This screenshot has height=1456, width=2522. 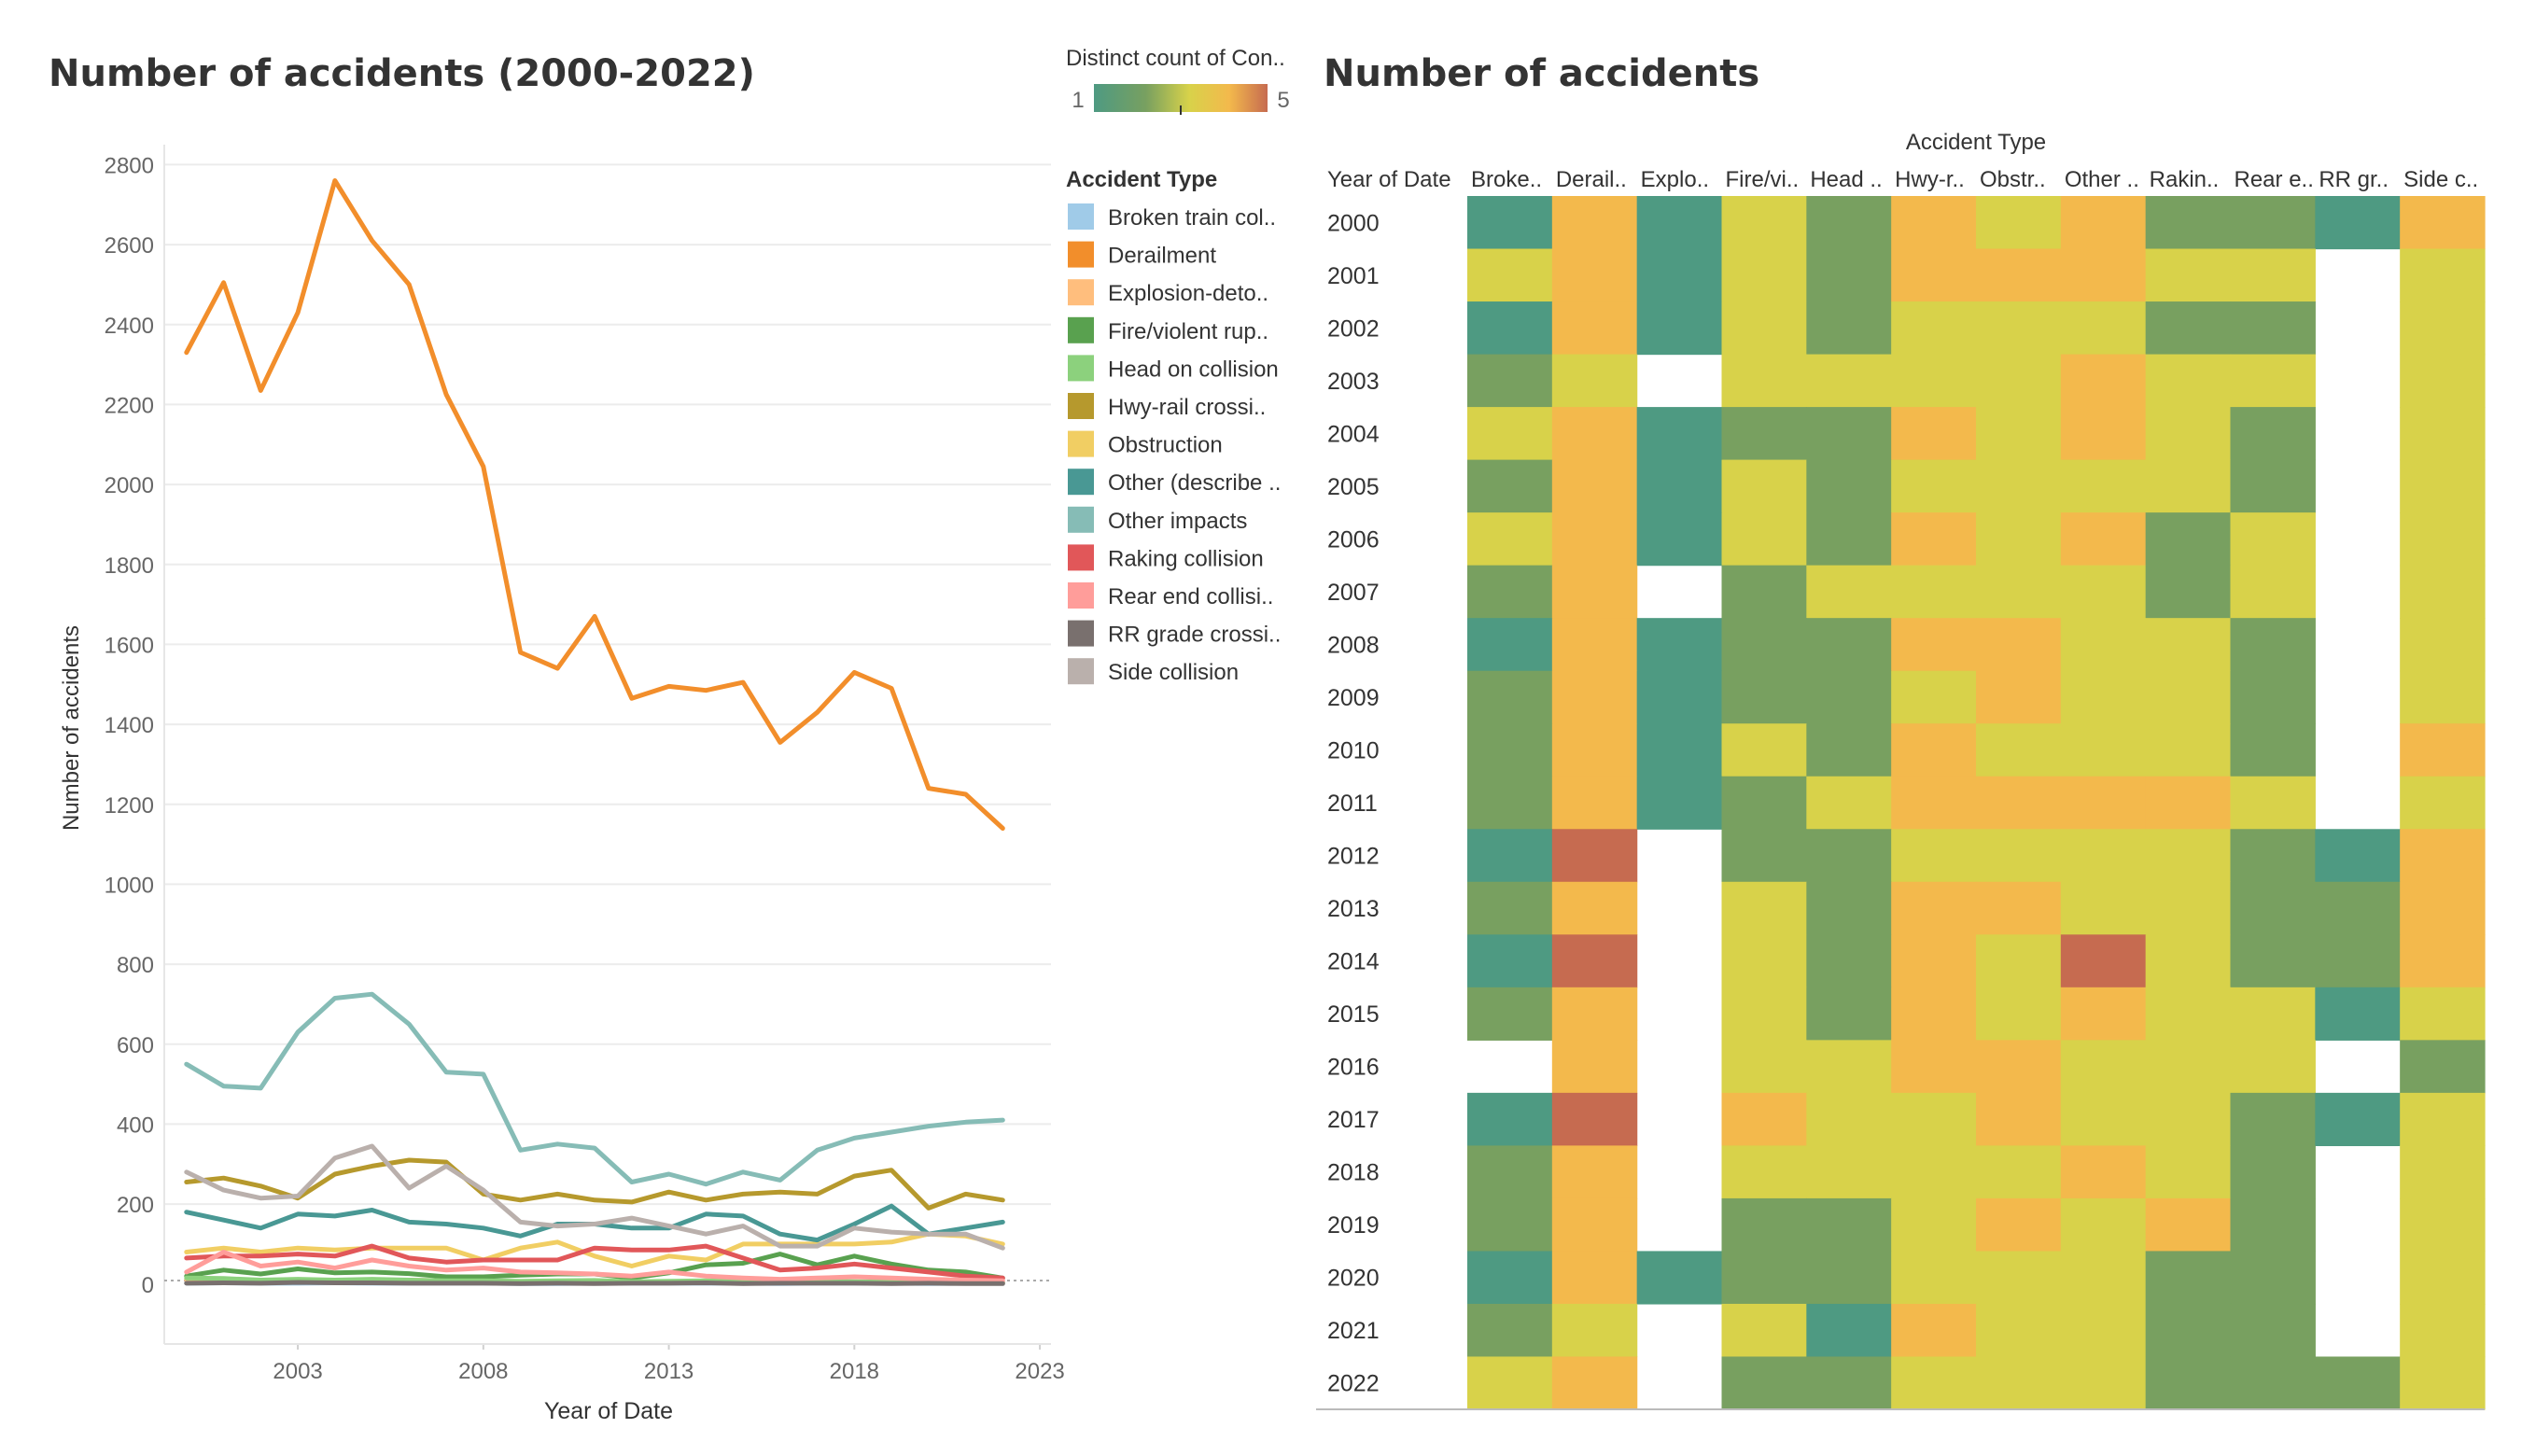 What do you see at coordinates (669, 1371) in the screenshot?
I see `x-tick-label: 2013` at bounding box center [669, 1371].